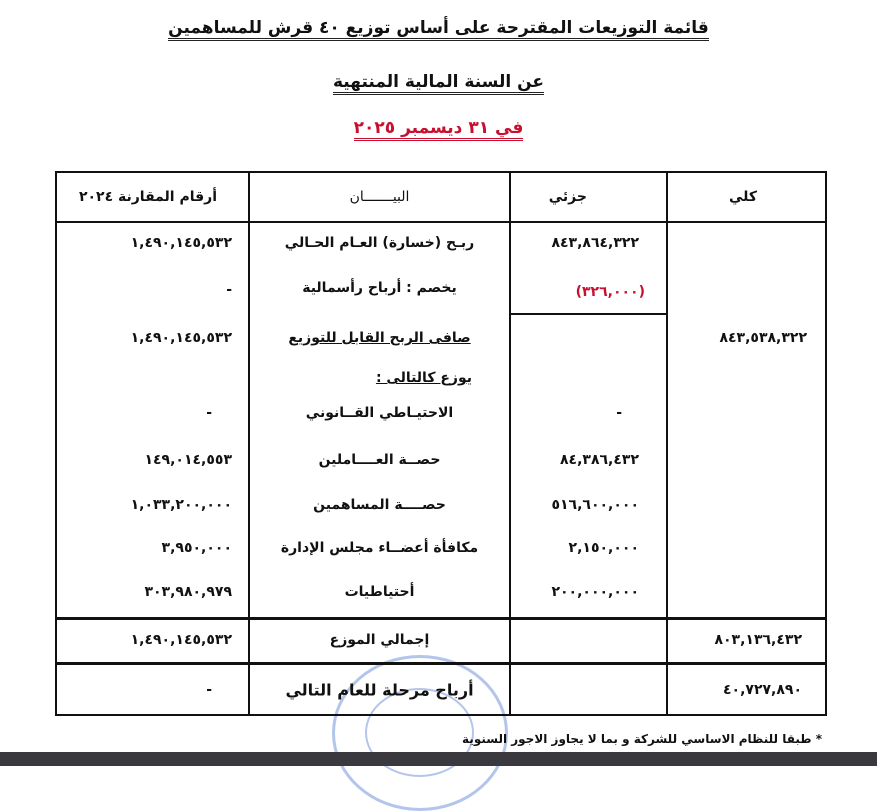  I want to click on row-description: أحتياطيات, so click(379, 592).